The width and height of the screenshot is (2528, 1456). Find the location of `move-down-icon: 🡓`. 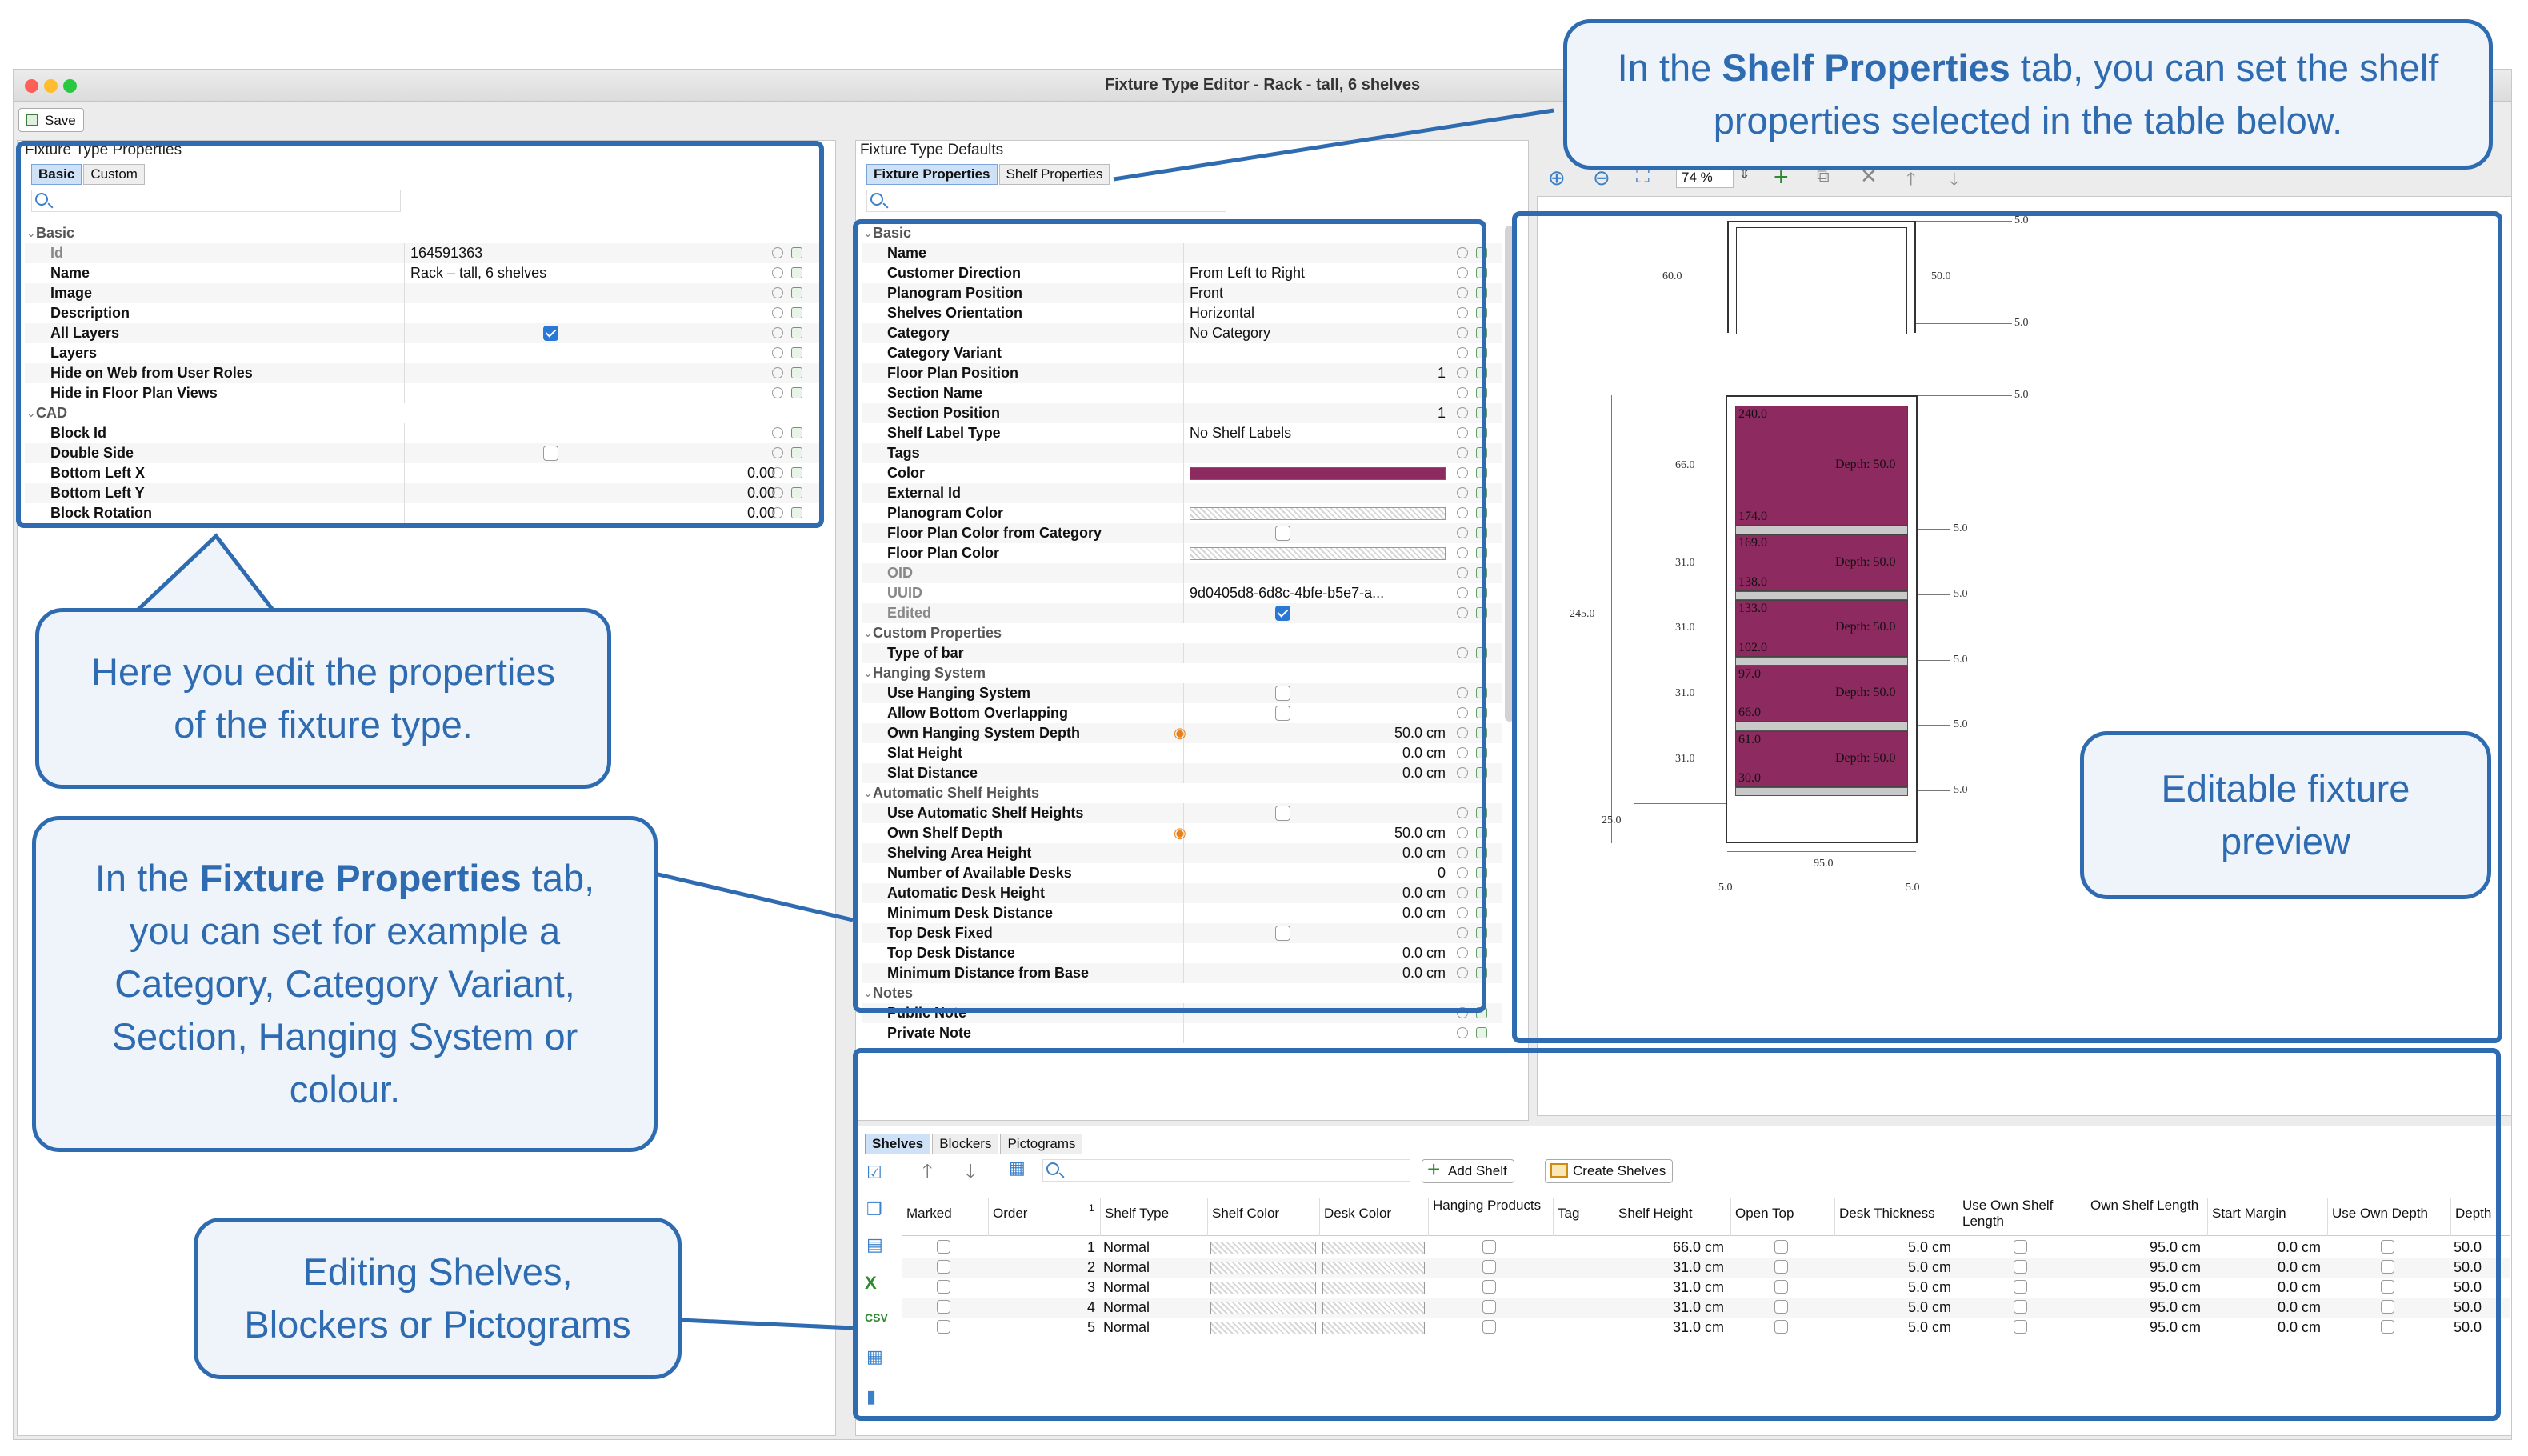

move-down-icon: 🡓 is located at coordinates (1954, 179).